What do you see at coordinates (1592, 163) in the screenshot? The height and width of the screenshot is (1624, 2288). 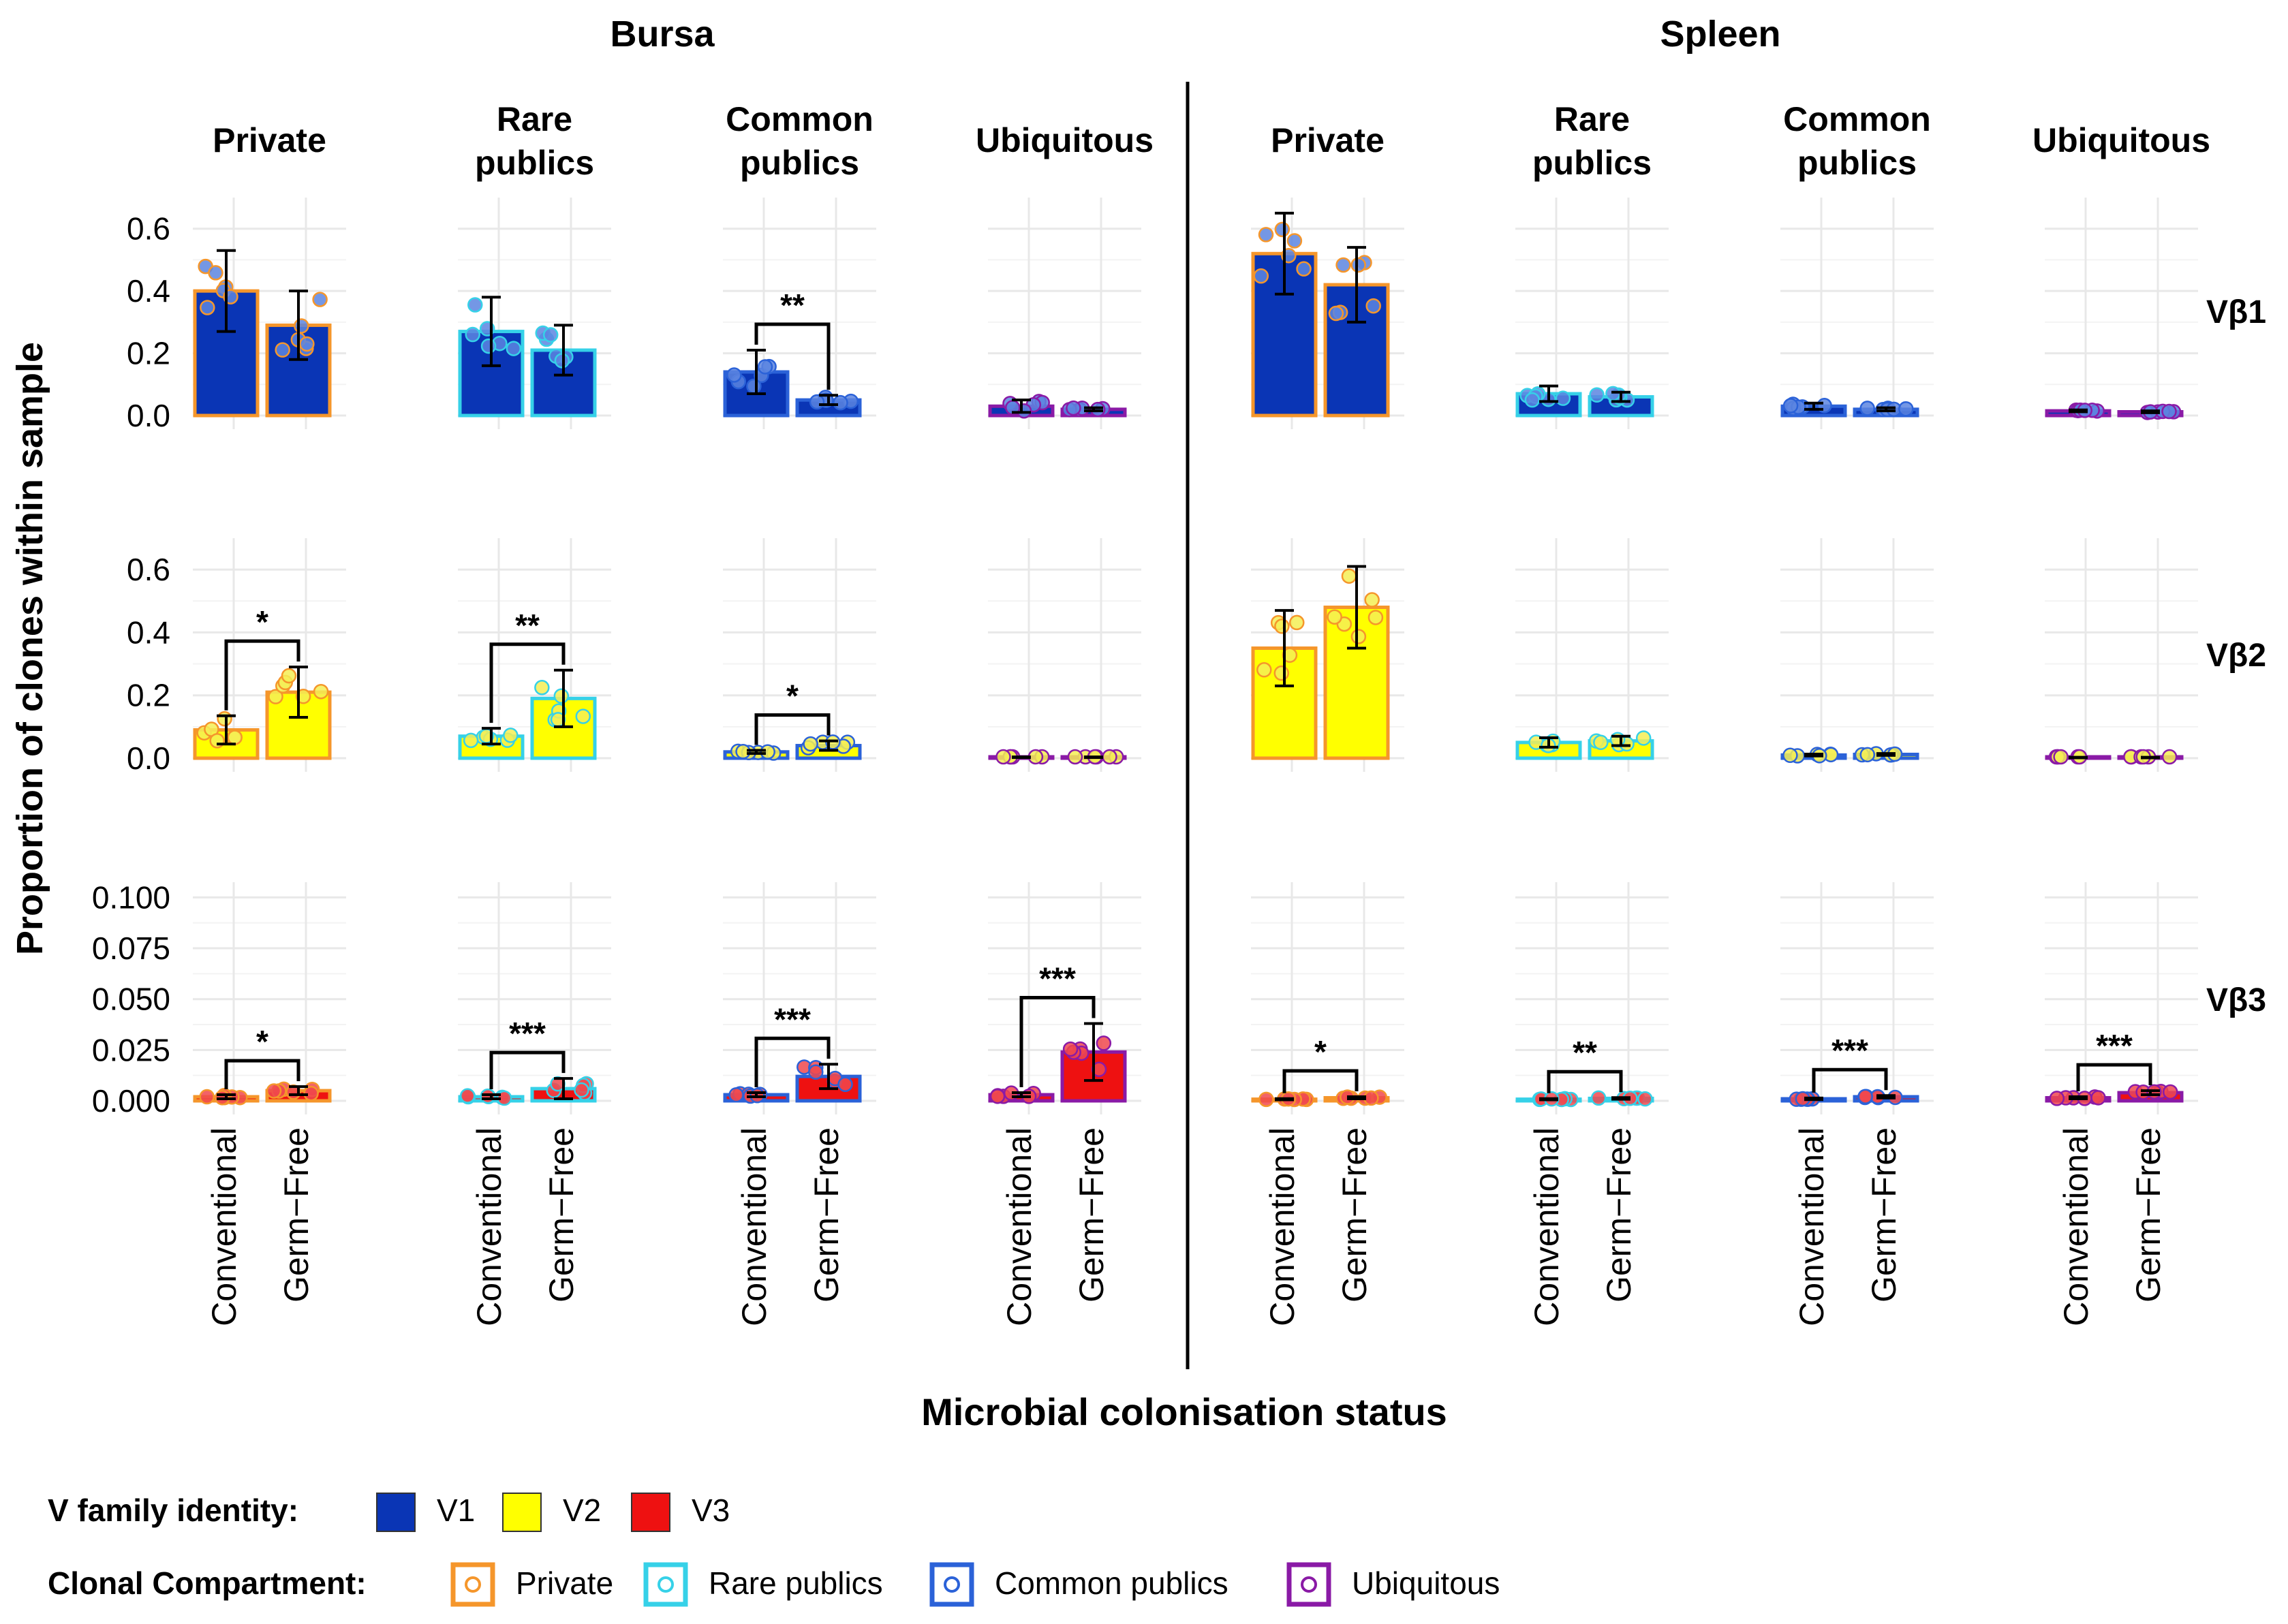 I see `compartment-header: publics` at bounding box center [1592, 163].